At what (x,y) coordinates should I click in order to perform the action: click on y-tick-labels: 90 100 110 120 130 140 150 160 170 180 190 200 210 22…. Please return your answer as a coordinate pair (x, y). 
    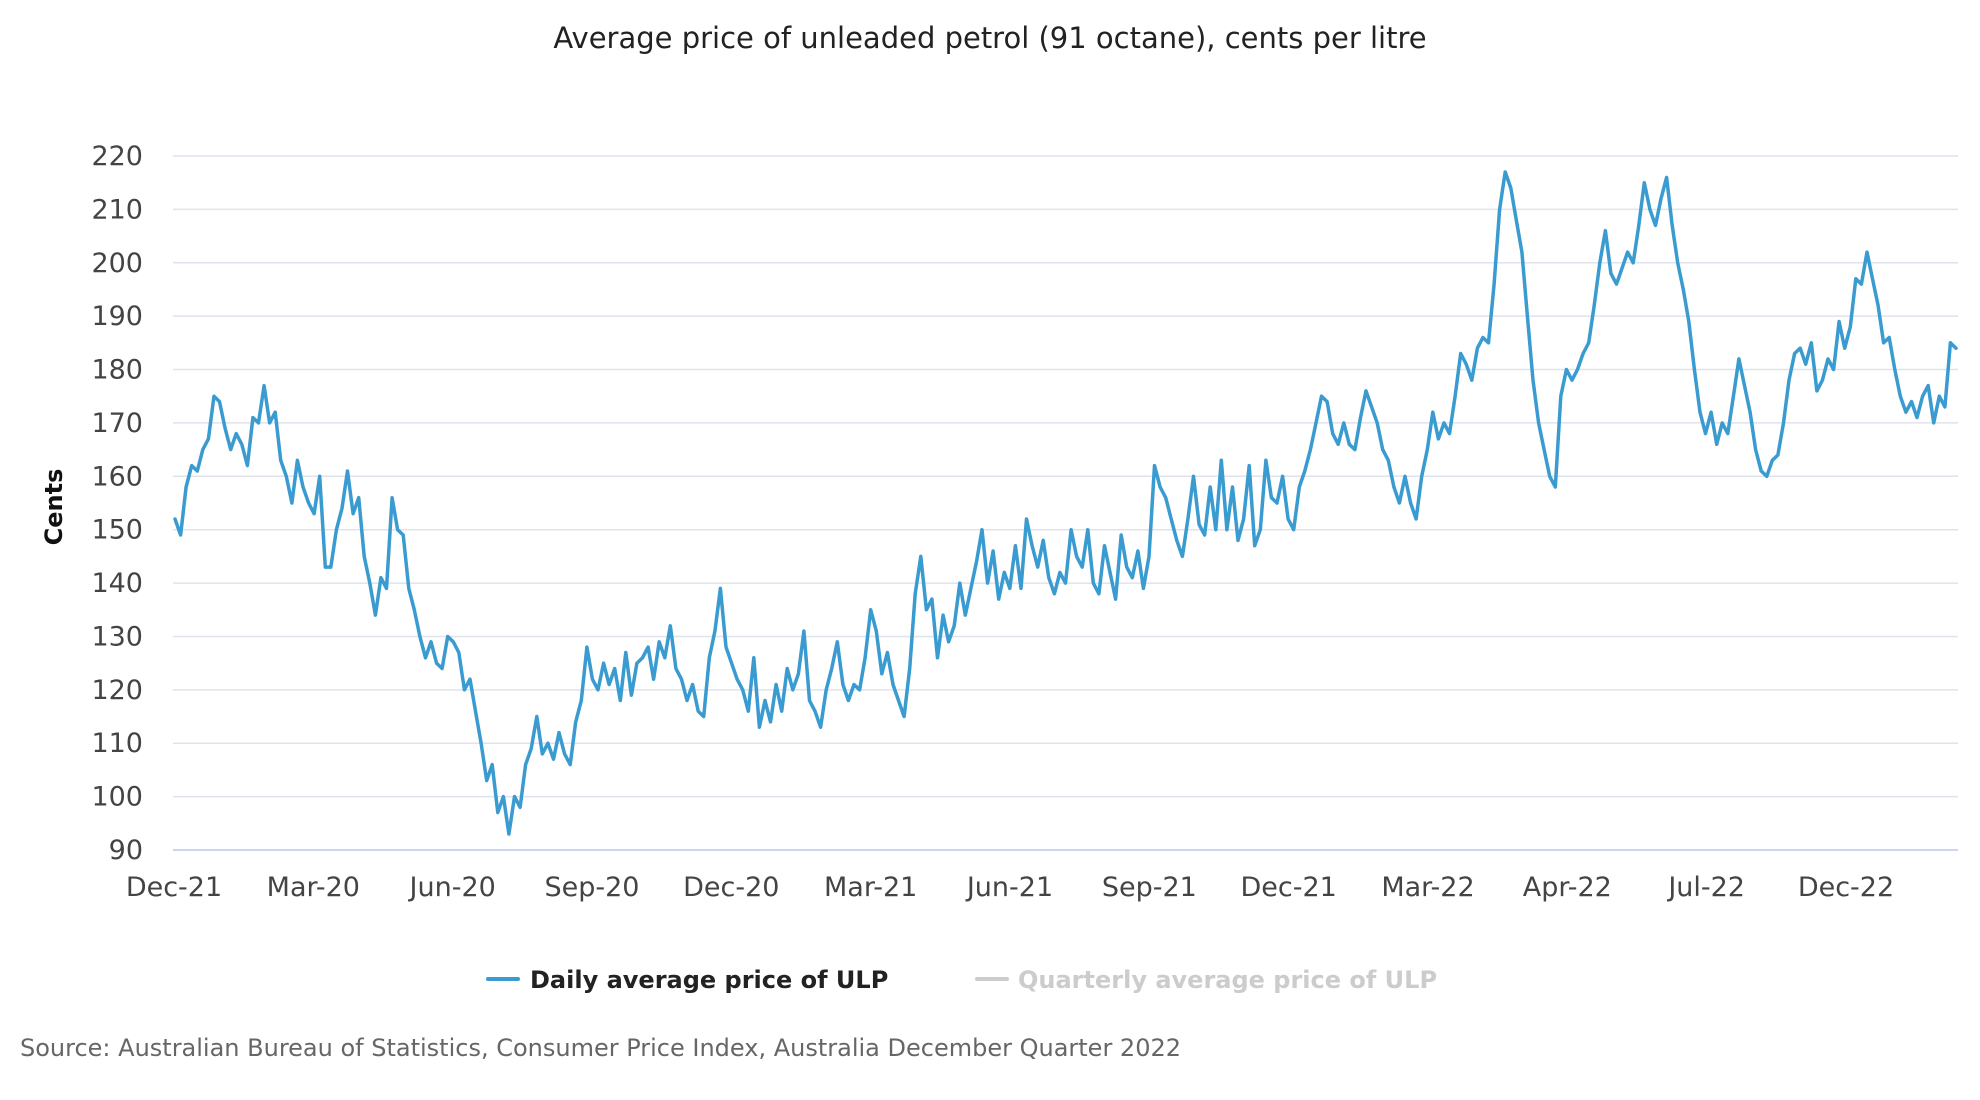
    Looking at the image, I should click on (117, 503).